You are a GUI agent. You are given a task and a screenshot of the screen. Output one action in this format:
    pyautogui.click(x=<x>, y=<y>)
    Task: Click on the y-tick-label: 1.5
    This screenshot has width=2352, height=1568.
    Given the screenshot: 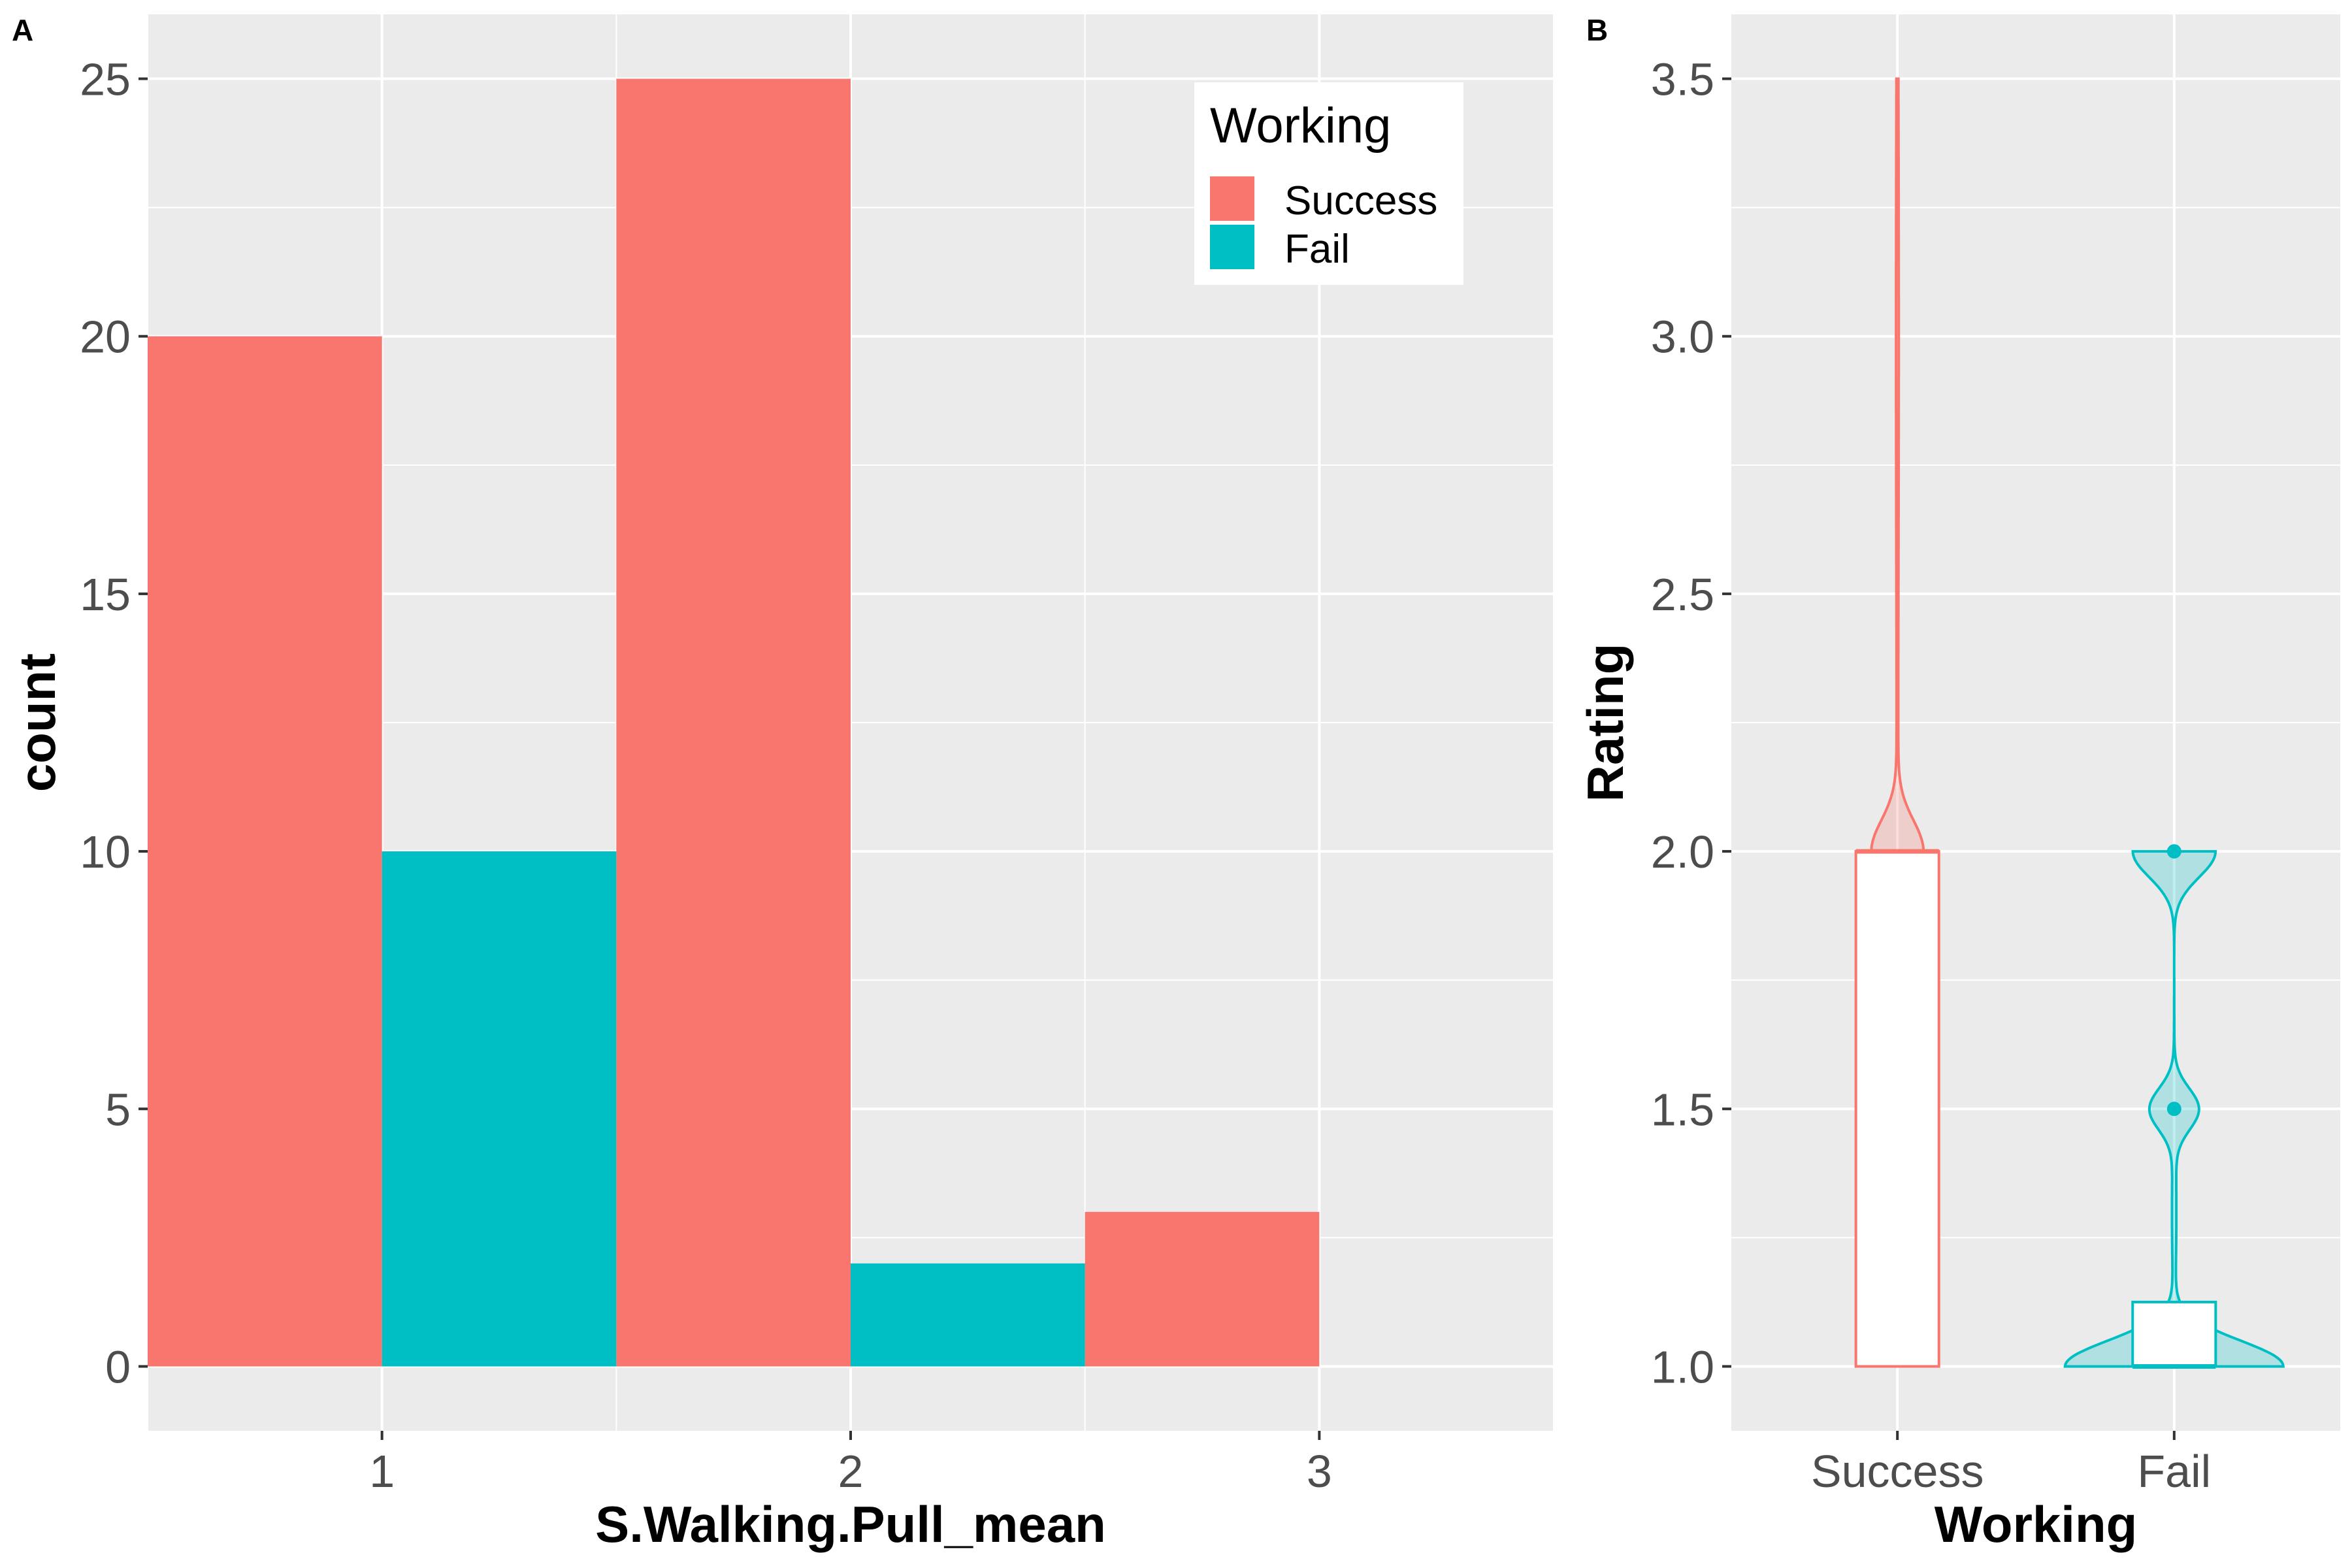 What is the action you would take?
    pyautogui.click(x=1682, y=1109)
    